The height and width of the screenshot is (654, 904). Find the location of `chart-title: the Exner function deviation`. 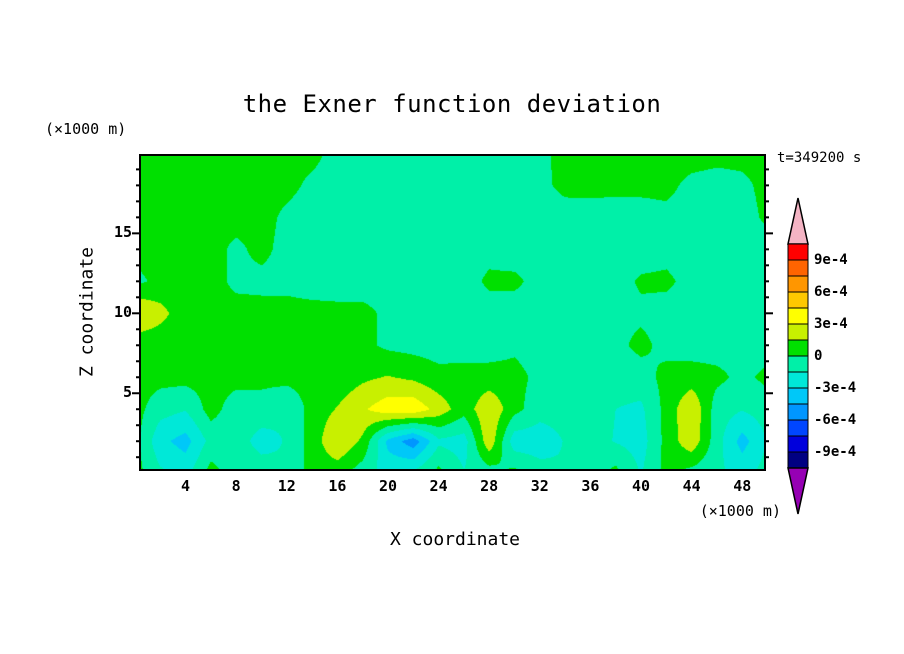

chart-title: the Exner function deviation is located at coordinates (452, 104).